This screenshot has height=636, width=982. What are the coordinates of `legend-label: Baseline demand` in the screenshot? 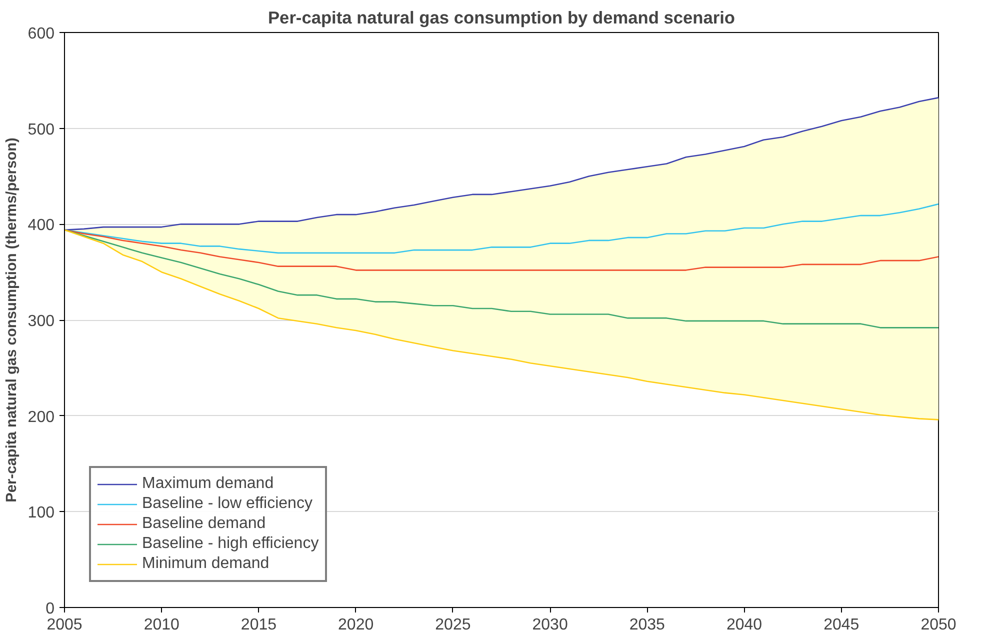 It's located at (204, 524).